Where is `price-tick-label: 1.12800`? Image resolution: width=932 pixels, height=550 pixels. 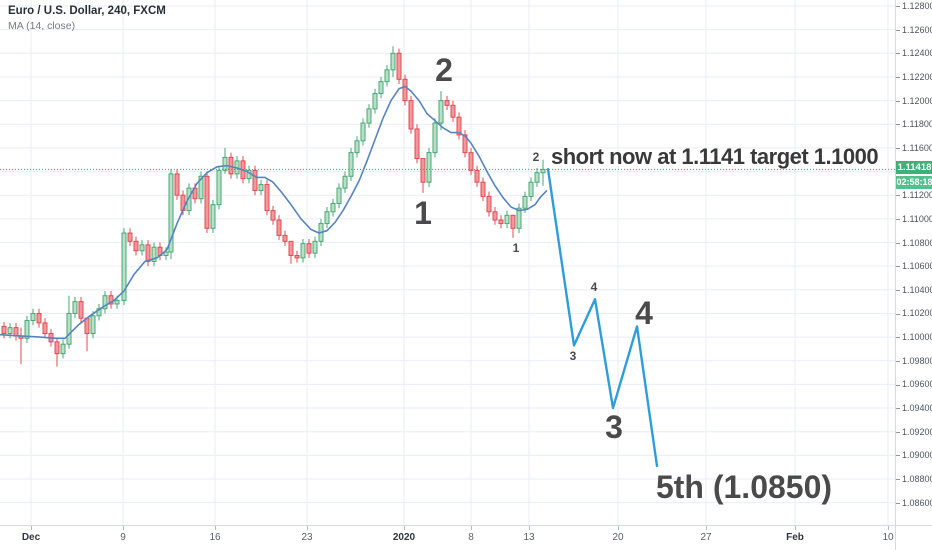
price-tick-label: 1.12800 is located at coordinates (914, 6).